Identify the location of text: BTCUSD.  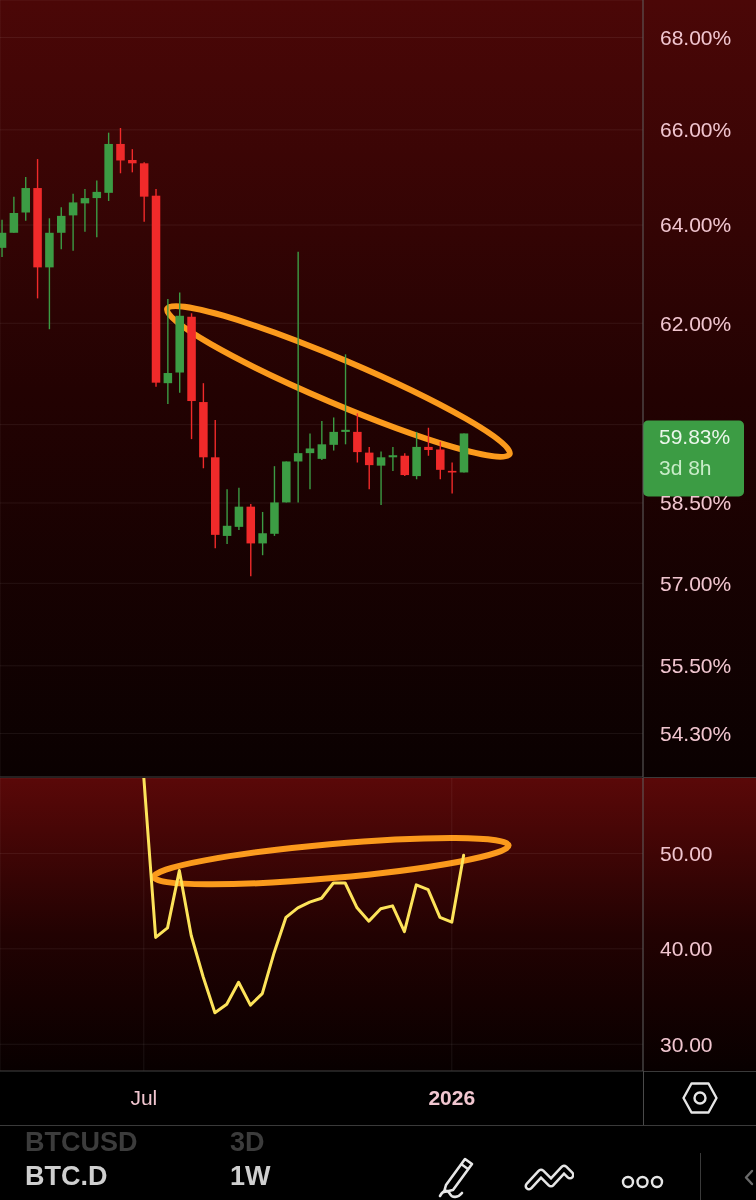
(81, 1142).